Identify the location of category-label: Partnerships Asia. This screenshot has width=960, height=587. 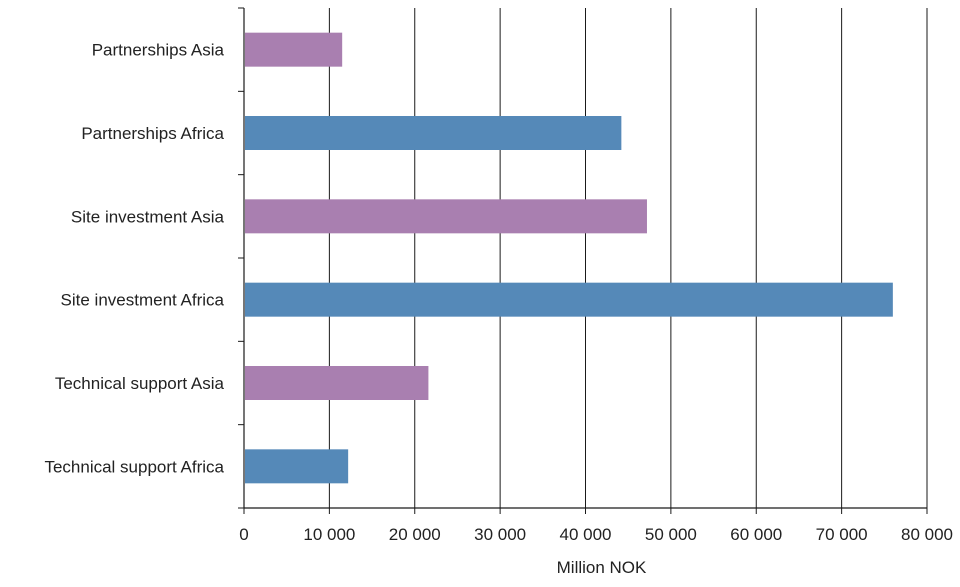
(158, 50).